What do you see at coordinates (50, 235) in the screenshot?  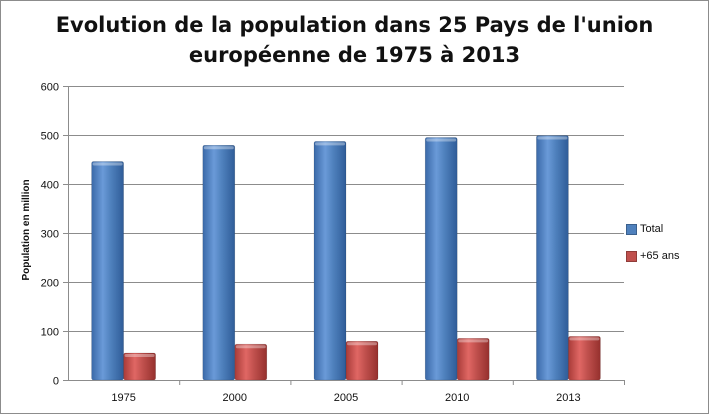 I see `y-tick-label: 300` at bounding box center [50, 235].